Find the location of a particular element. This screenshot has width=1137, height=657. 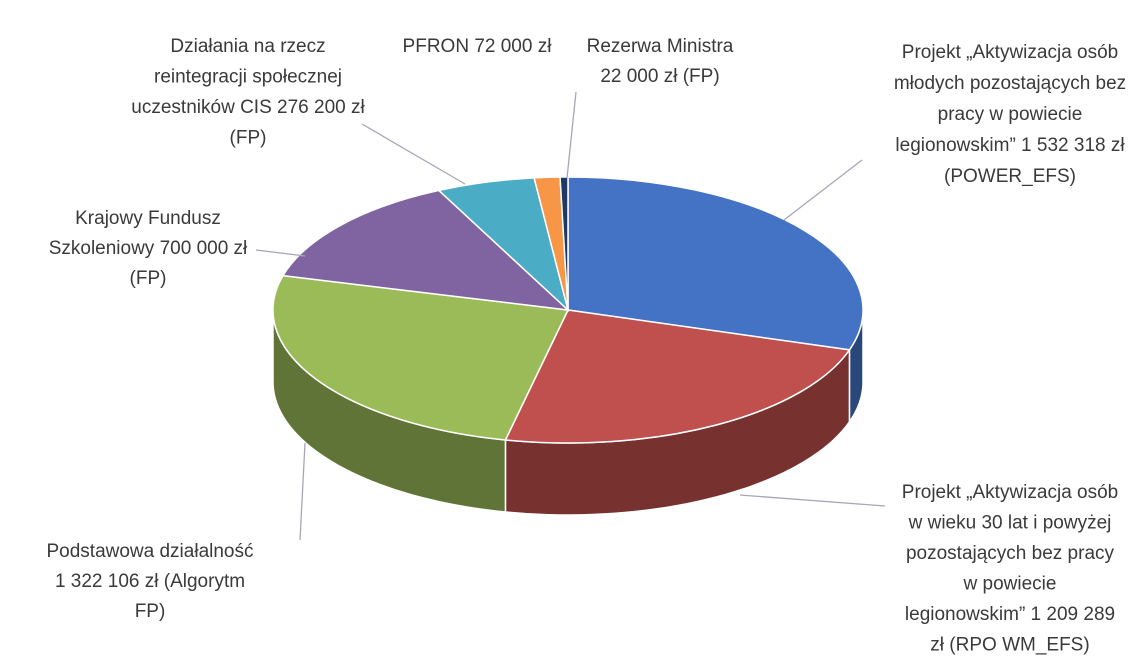

label-line: Podstawowa działalność is located at coordinates (149, 551).